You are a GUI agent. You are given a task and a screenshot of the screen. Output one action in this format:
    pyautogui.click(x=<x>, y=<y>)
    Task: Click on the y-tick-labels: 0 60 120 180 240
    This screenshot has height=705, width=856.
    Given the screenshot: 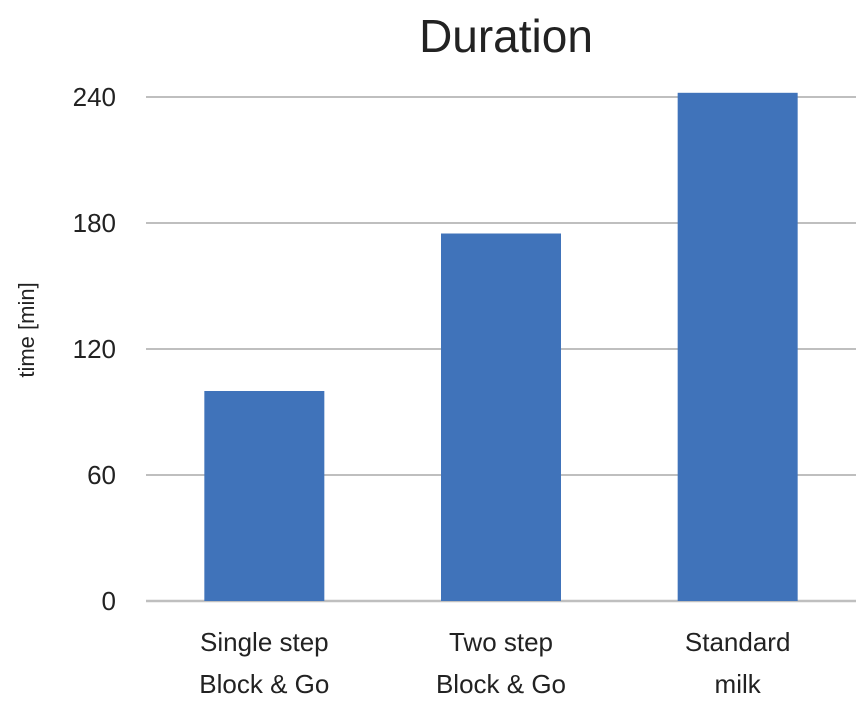 What is the action you would take?
    pyautogui.click(x=94, y=349)
    